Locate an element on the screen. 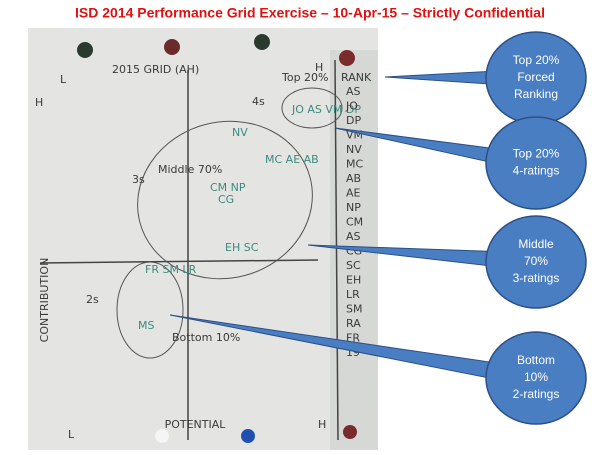 The height and width of the screenshot is (455, 600). callout-text: 10% is located at coordinates (536, 377).